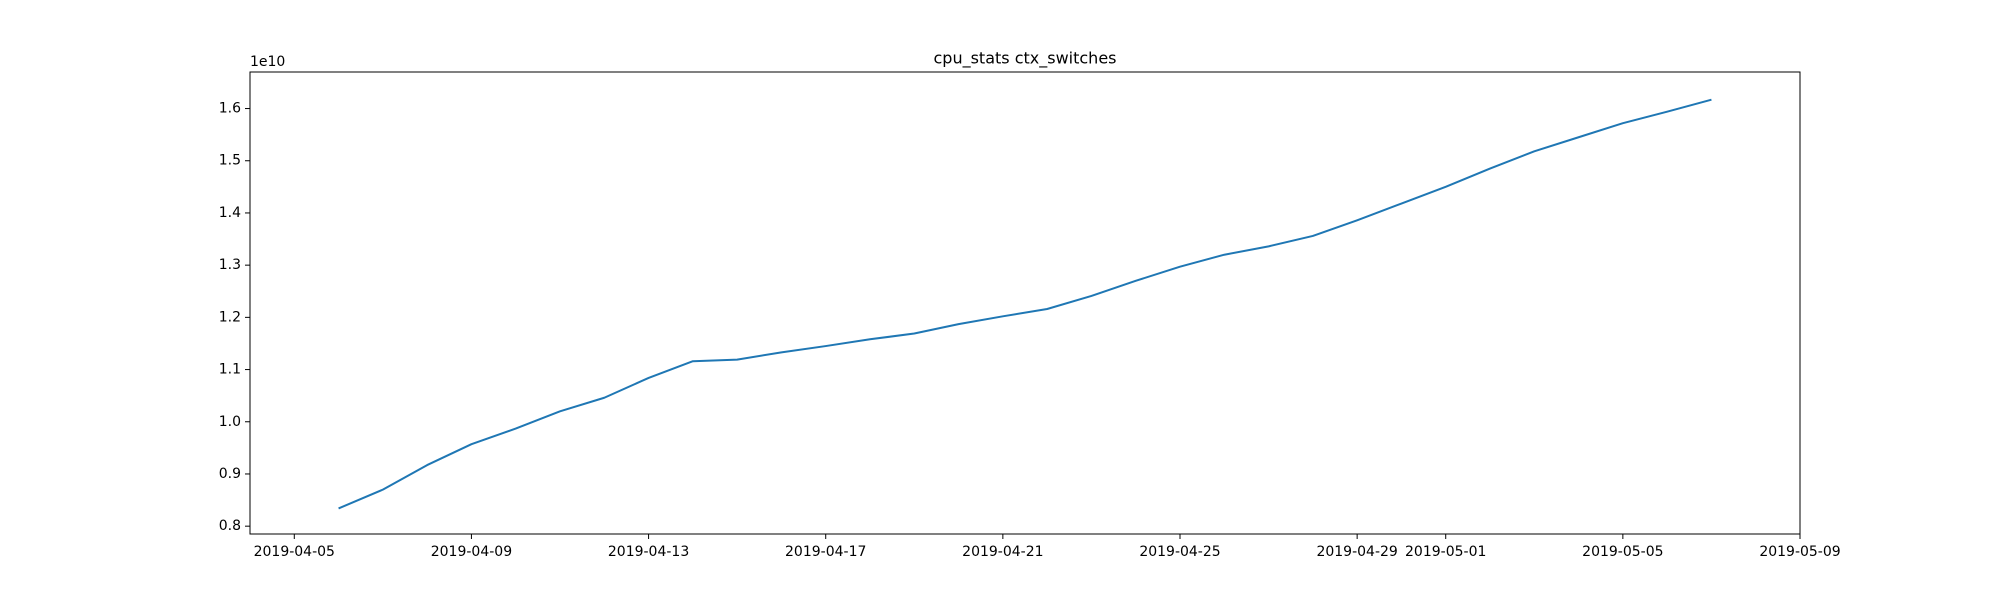  What do you see at coordinates (1445, 552) in the screenshot?
I see `x-tick-label: 2019-05-01` at bounding box center [1445, 552].